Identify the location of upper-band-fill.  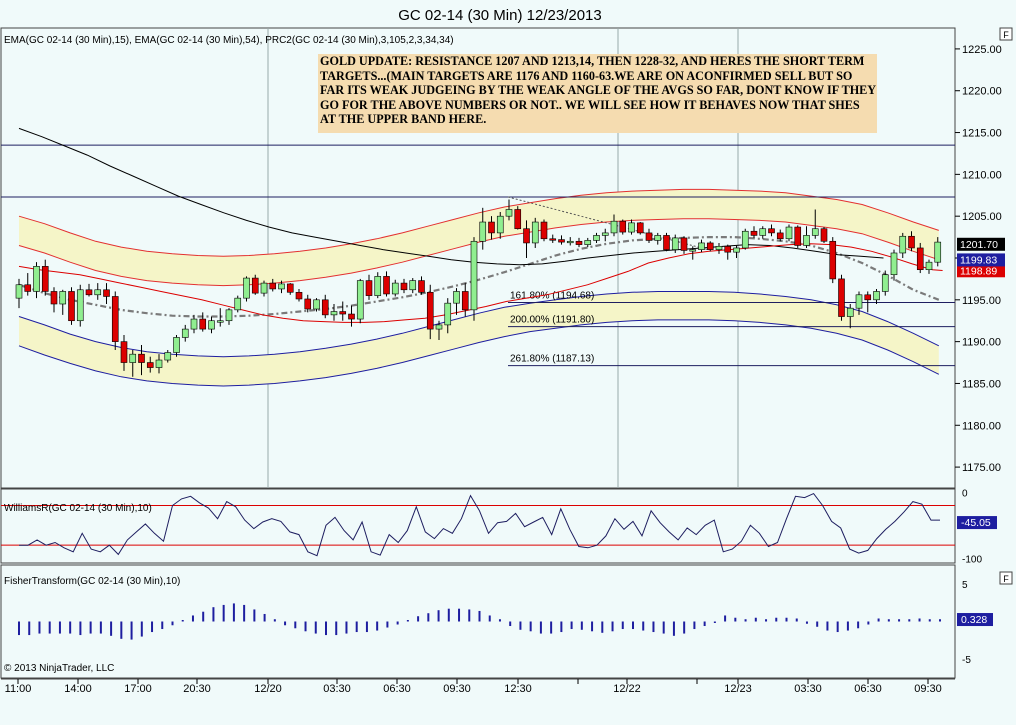
(479, 237).